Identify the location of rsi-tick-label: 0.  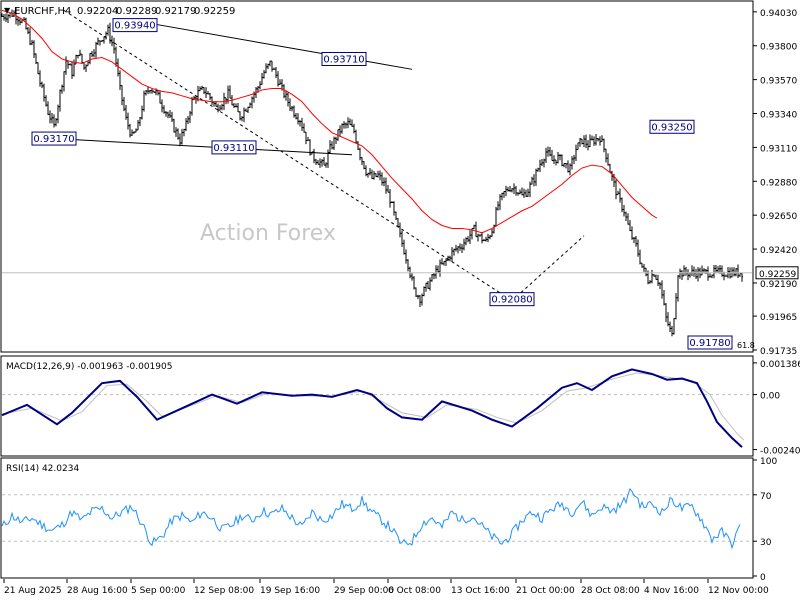
(763, 578).